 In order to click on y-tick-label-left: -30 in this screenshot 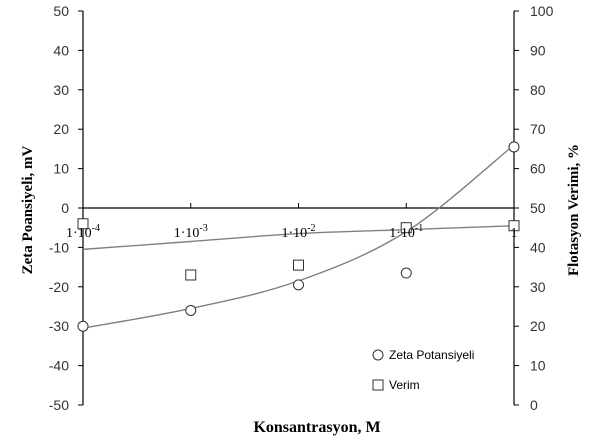, I will do `click(59, 326)`.